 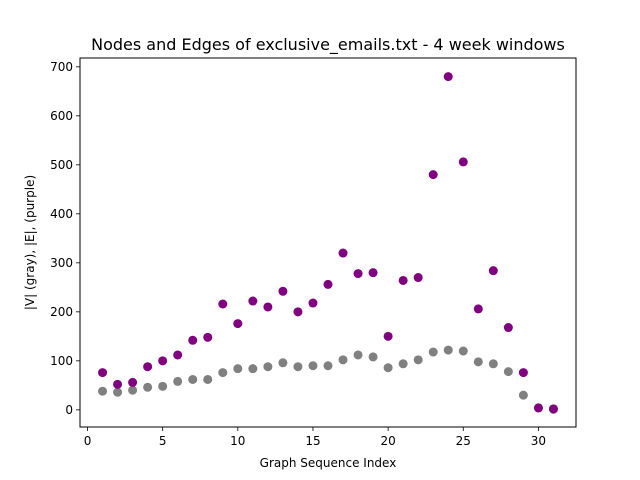 What do you see at coordinates (387, 441) in the screenshot?
I see `x-tick-label: 20` at bounding box center [387, 441].